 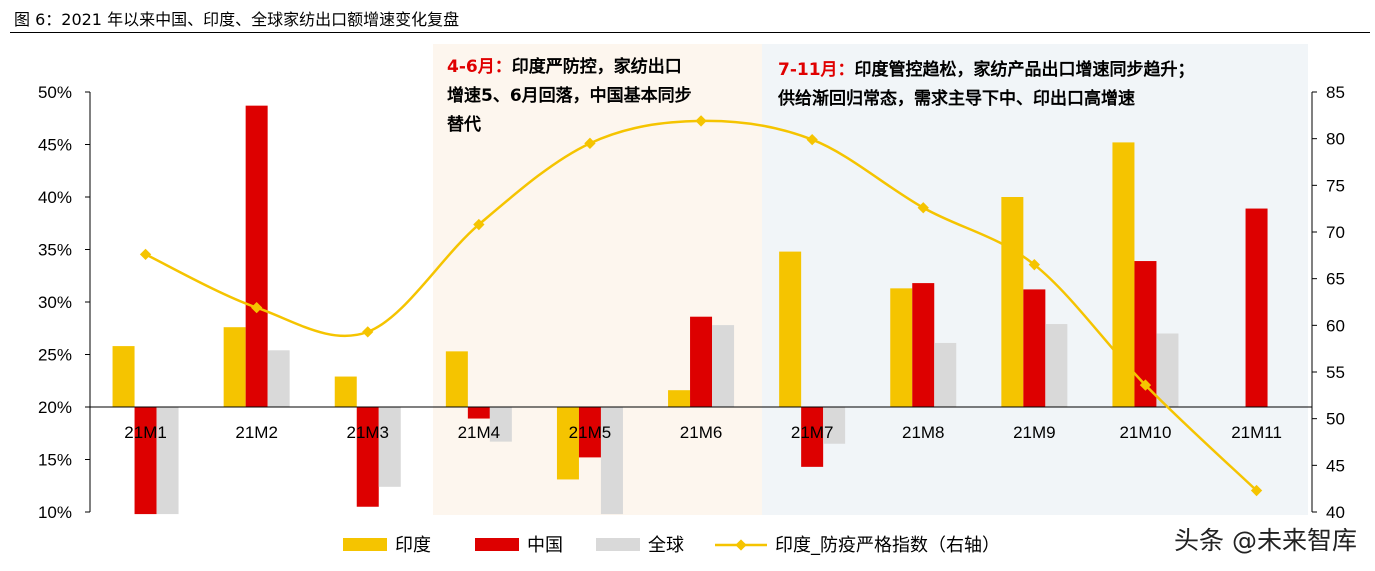 I want to click on right-tick-label: 85, so click(x=1335, y=92).